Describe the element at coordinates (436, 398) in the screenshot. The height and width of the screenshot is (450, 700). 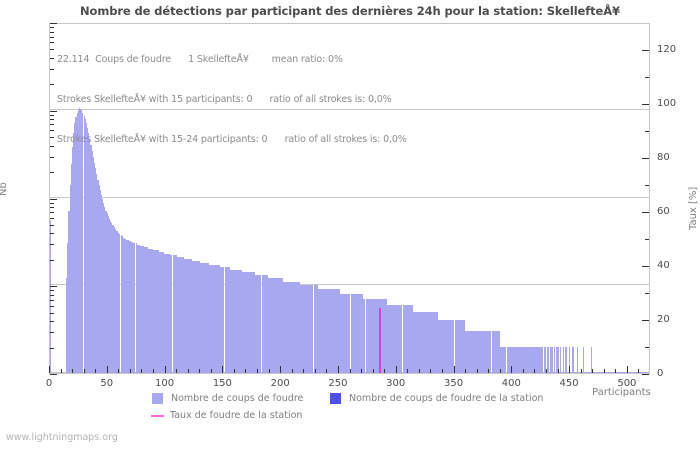
I see `legend-item: Nombre de coups de foudre de la station` at that location.